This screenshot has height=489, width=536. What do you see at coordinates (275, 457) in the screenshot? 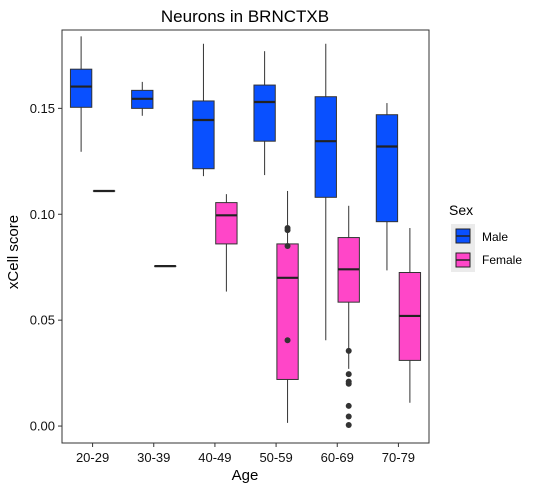
I see `x-tick-label: 50-59` at bounding box center [275, 457].